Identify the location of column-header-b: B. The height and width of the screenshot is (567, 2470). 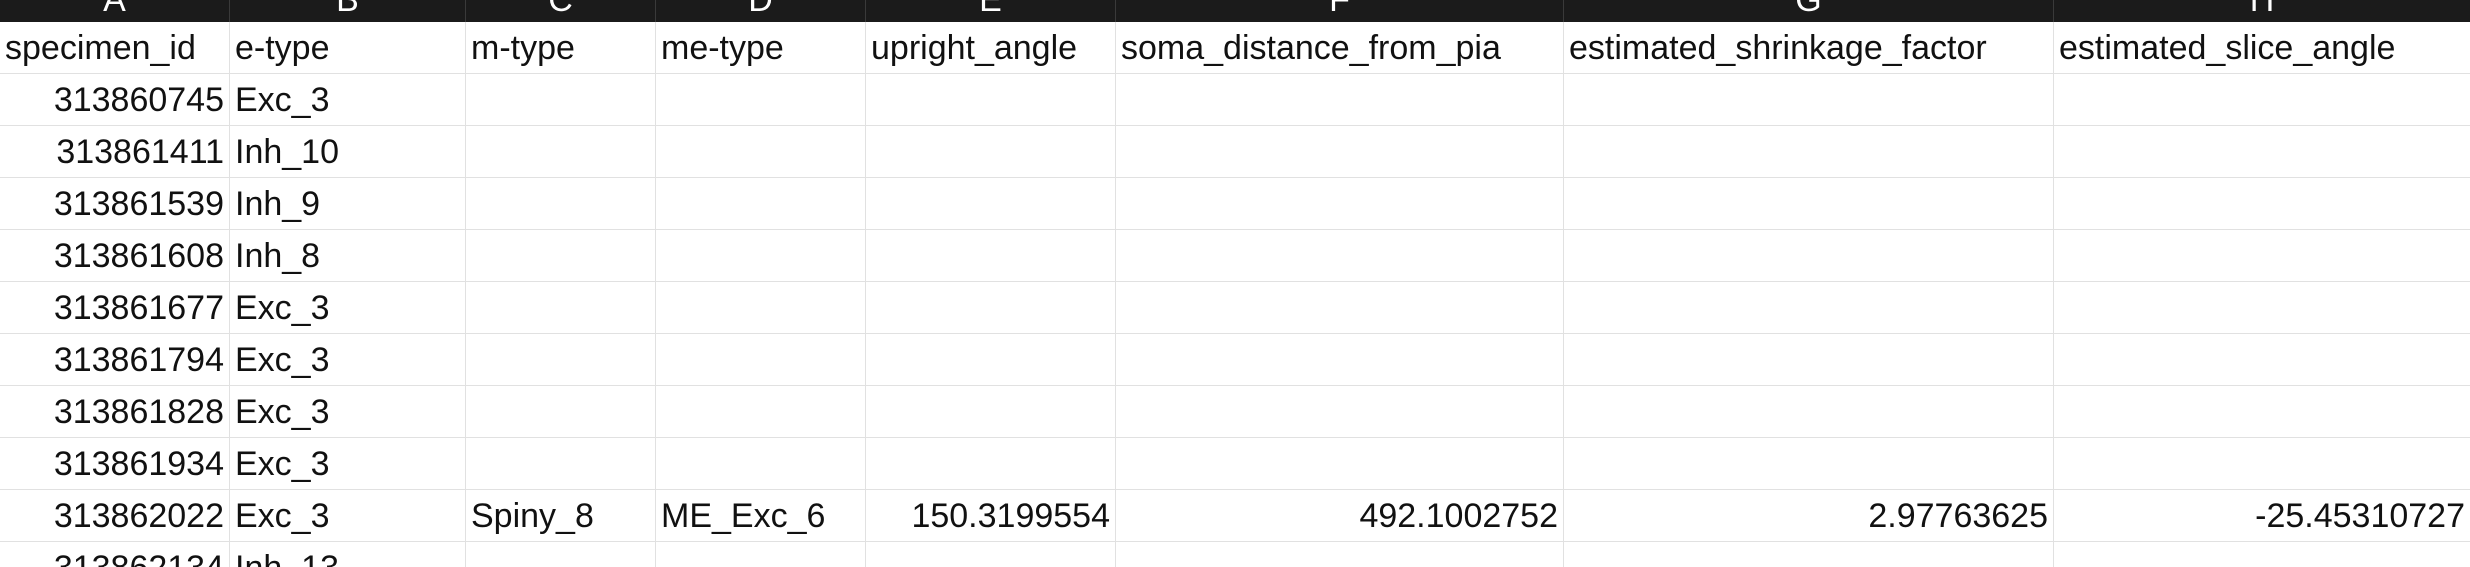
(348, 11).